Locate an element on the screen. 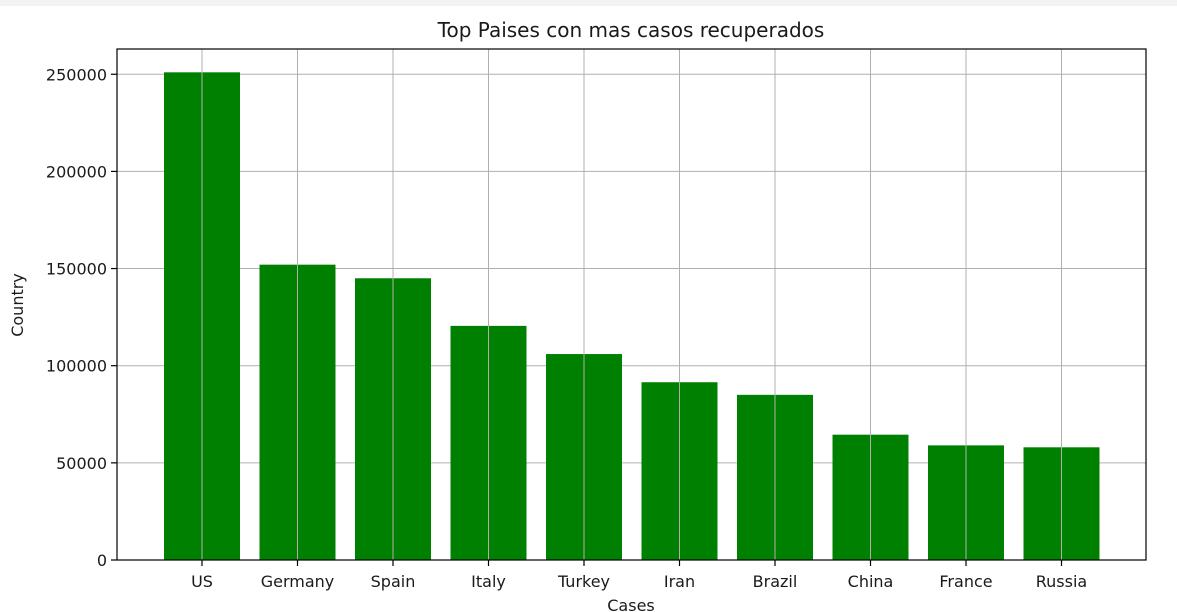 This screenshot has height=612, width=1177. x-tick-label: Italy is located at coordinates (488, 581).